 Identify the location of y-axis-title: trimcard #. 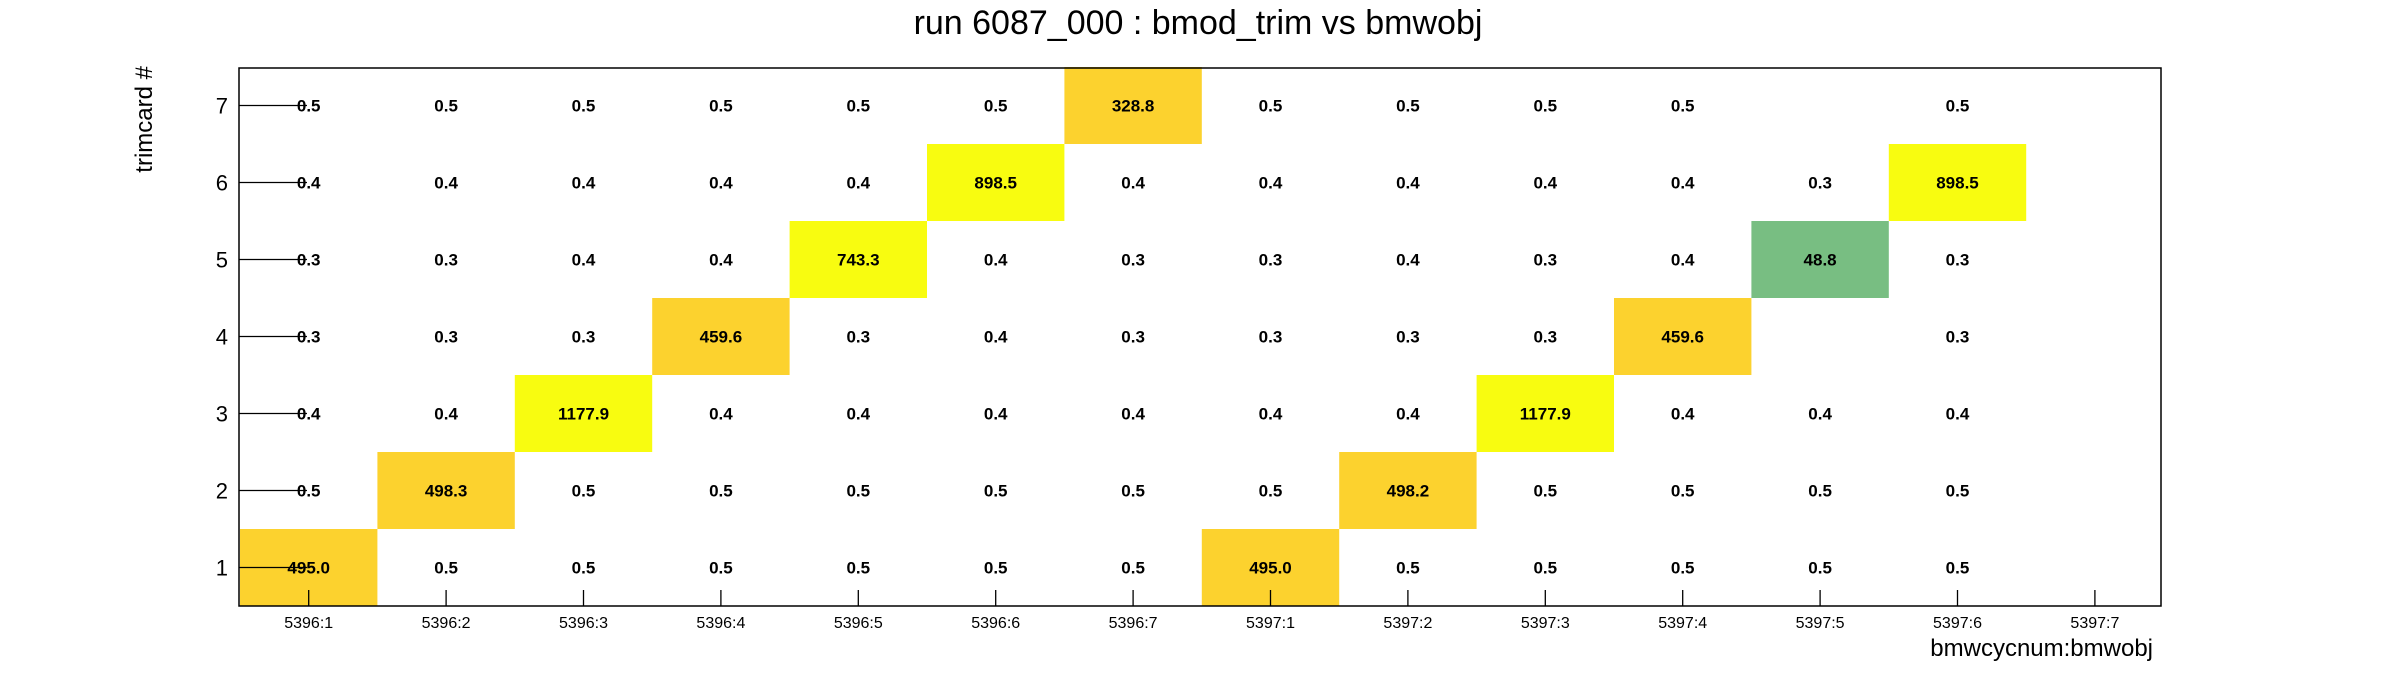
(144, 118).